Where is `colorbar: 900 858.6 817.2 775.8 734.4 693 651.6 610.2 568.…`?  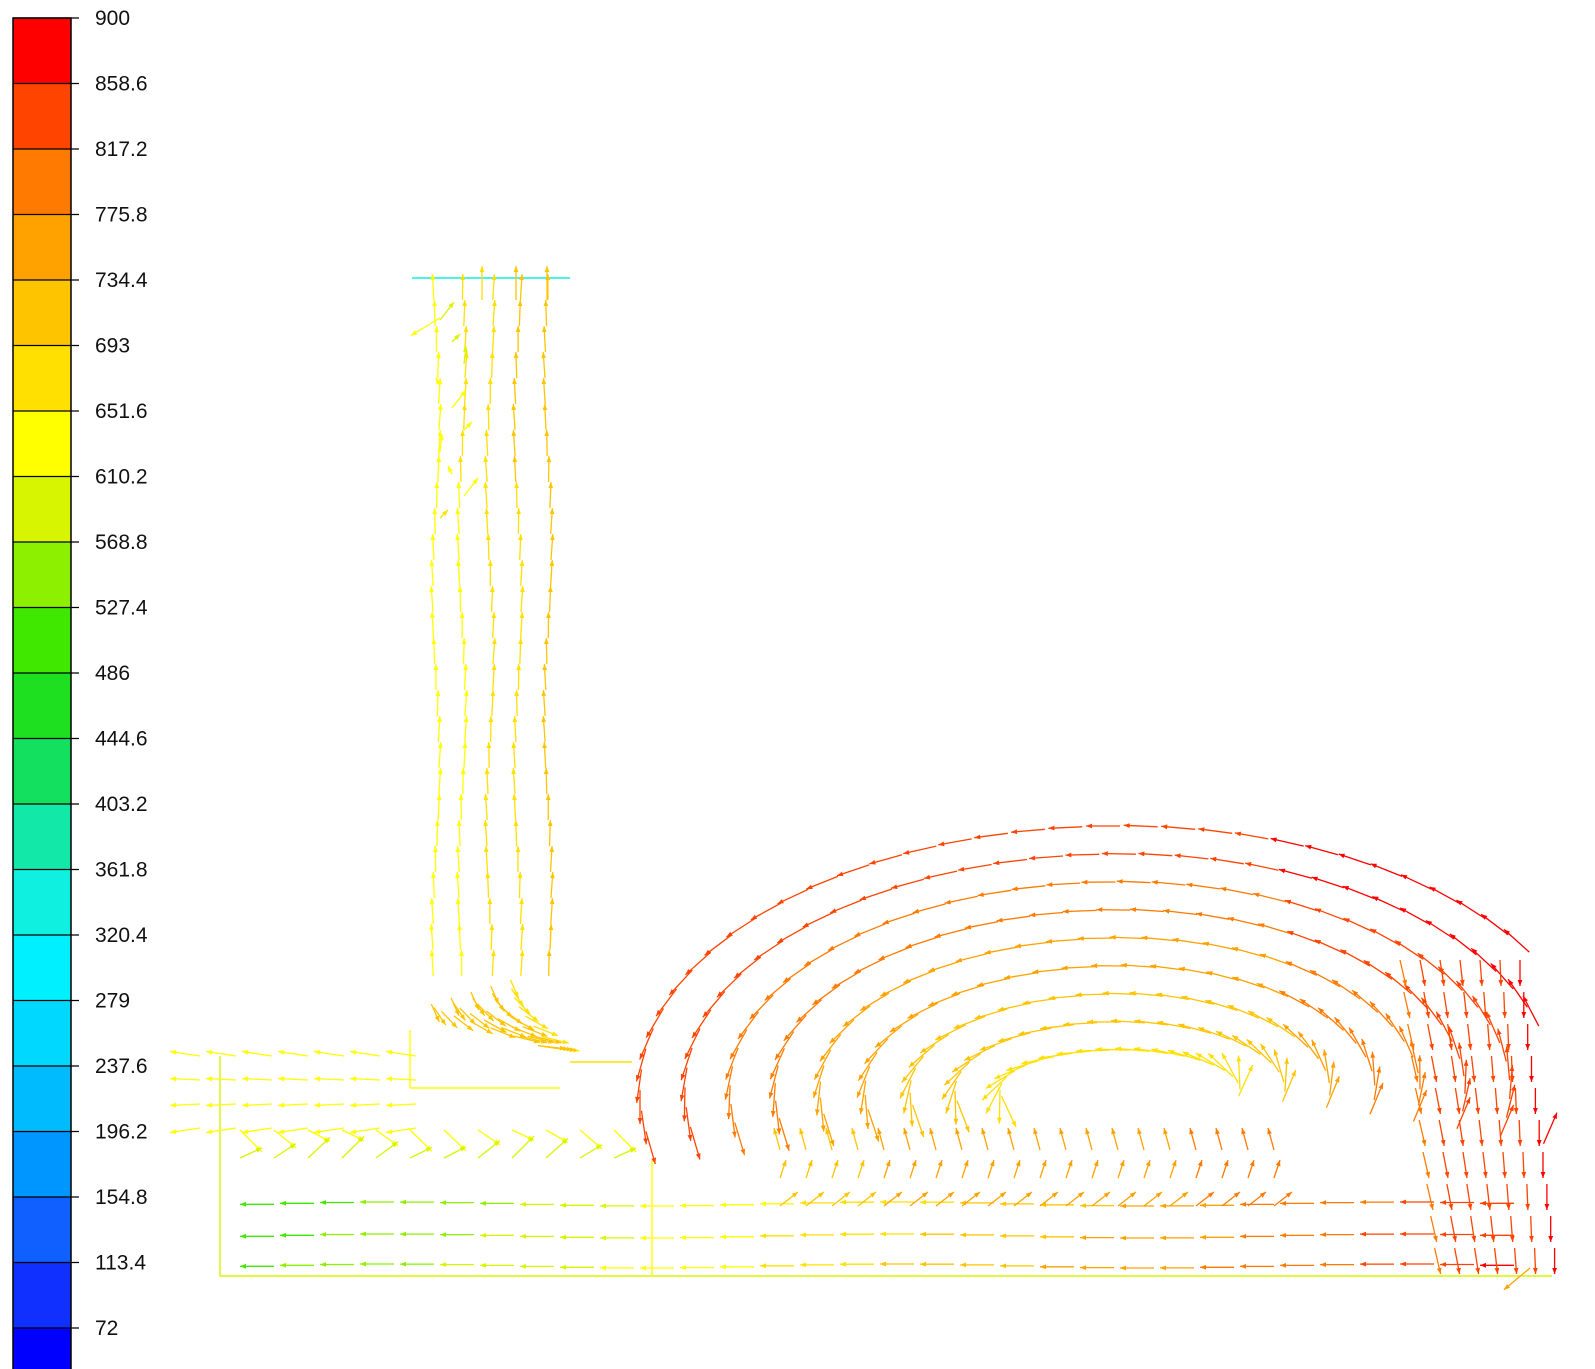 colorbar: 900 858.6 817.2 775.8 734.4 693 651.6 610.2 568.… is located at coordinates (80, 688).